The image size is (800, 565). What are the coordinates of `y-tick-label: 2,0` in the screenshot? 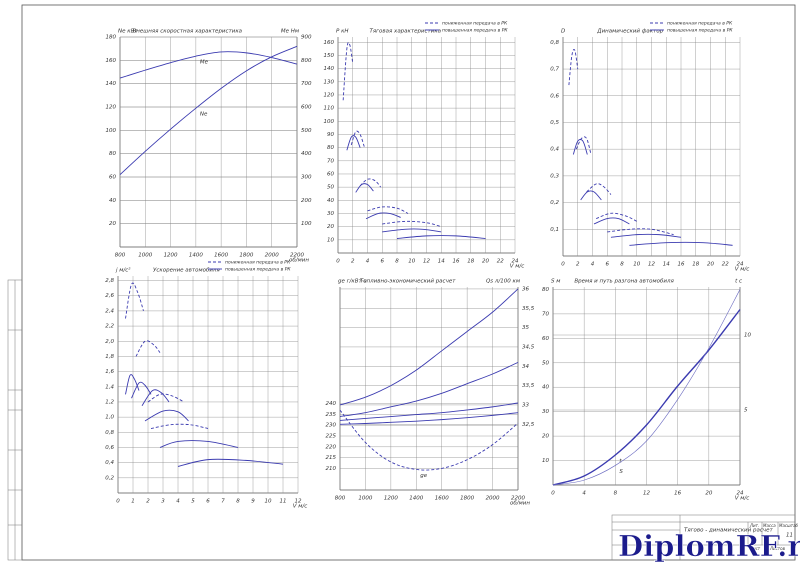 It's located at (109, 342).